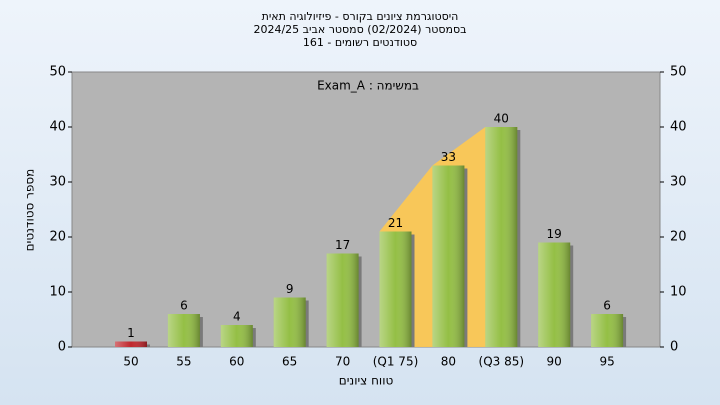 This screenshot has width=720, height=405. What do you see at coordinates (57, 127) in the screenshot?
I see `y-tick-label: 40` at bounding box center [57, 127].